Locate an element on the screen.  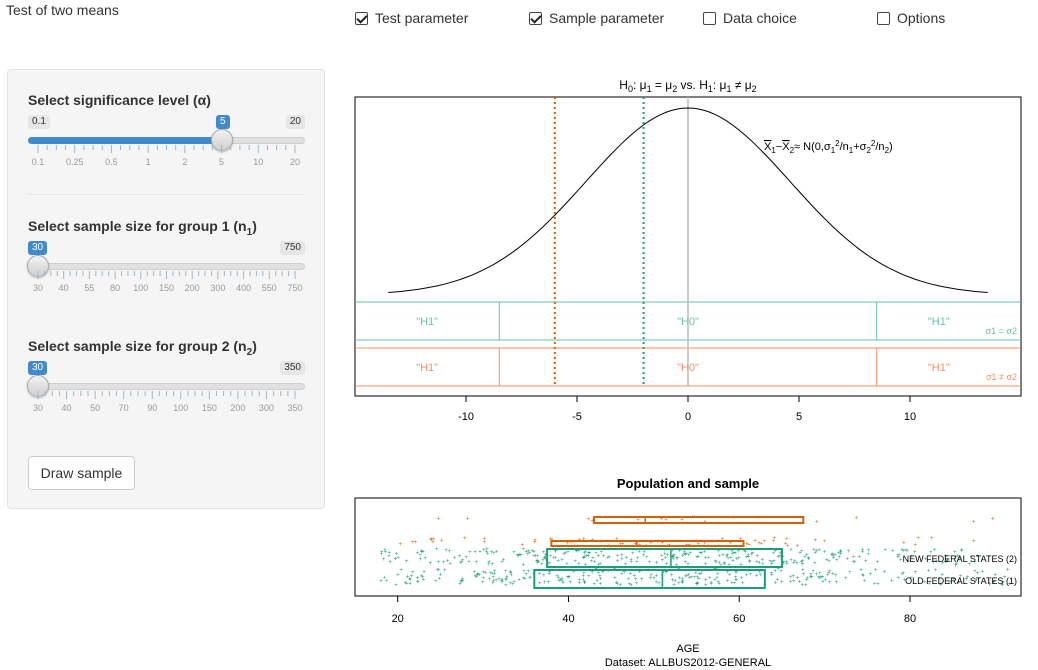
sample-parameter-checkbox: Sample parameter is located at coordinates (596, 18).